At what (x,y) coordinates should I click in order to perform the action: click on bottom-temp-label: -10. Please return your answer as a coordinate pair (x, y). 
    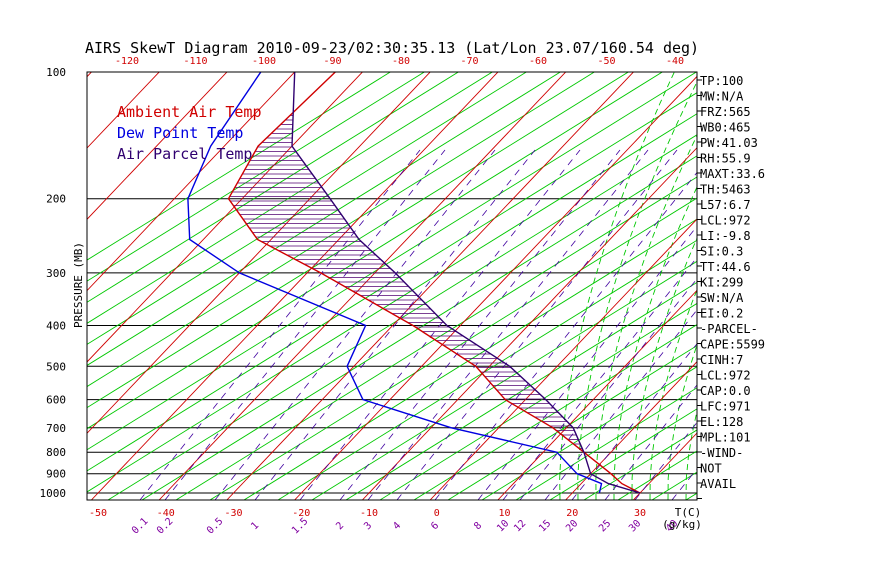
    Looking at the image, I should click on (369, 513).